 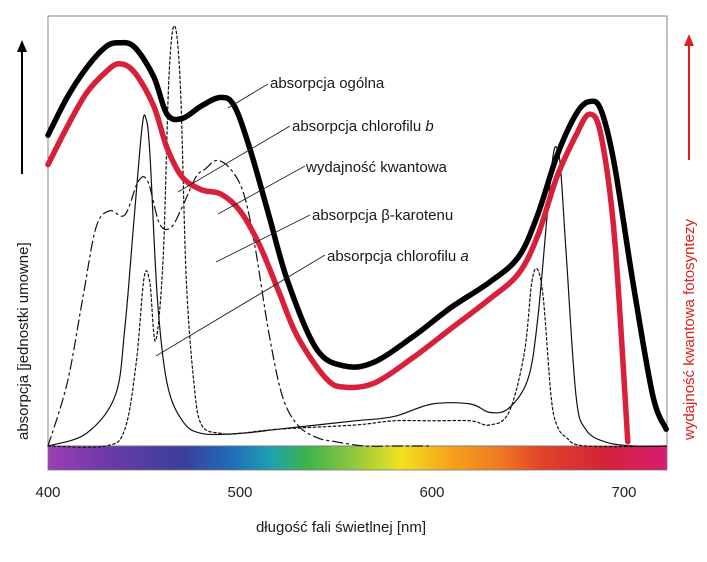 I want to click on annotation-absorpcja-karotenu: absorpcja β-karotenu, so click(x=382, y=215).